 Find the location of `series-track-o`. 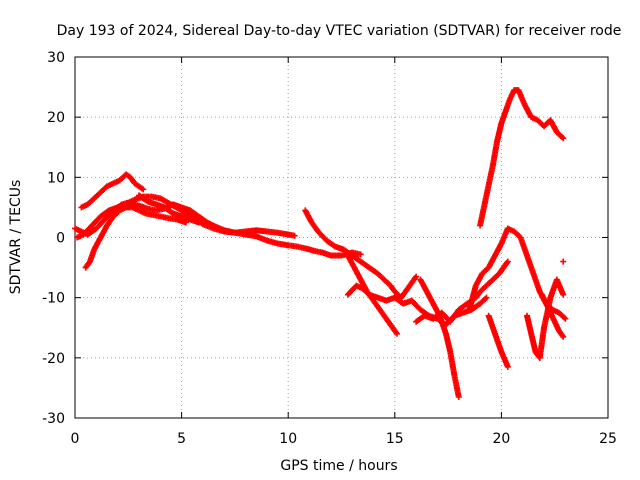

series-track-o is located at coordinates (552, 315).